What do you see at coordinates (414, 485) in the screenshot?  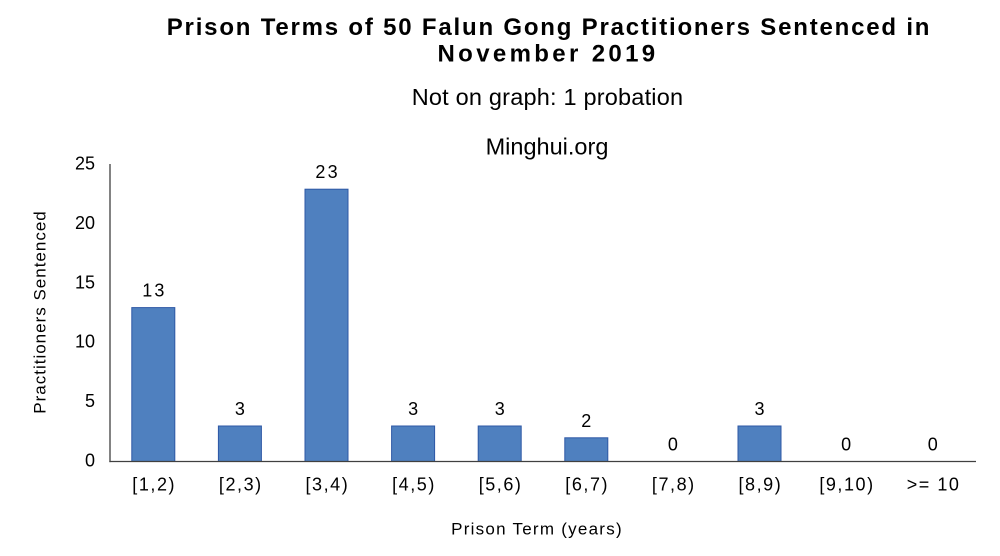 I see `svg-text: [4,5)` at bounding box center [414, 485].